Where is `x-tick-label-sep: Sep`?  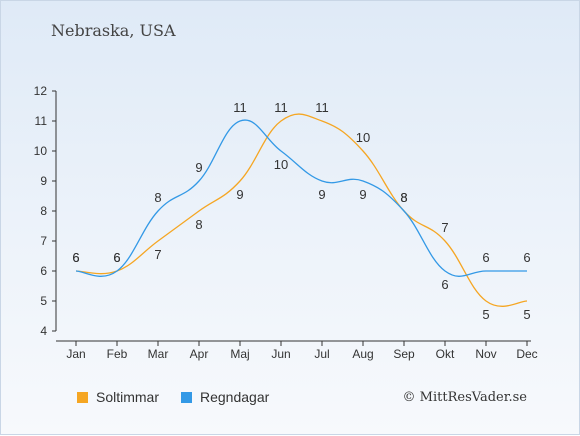
x-tick-label-sep: Sep is located at coordinates (404, 354).